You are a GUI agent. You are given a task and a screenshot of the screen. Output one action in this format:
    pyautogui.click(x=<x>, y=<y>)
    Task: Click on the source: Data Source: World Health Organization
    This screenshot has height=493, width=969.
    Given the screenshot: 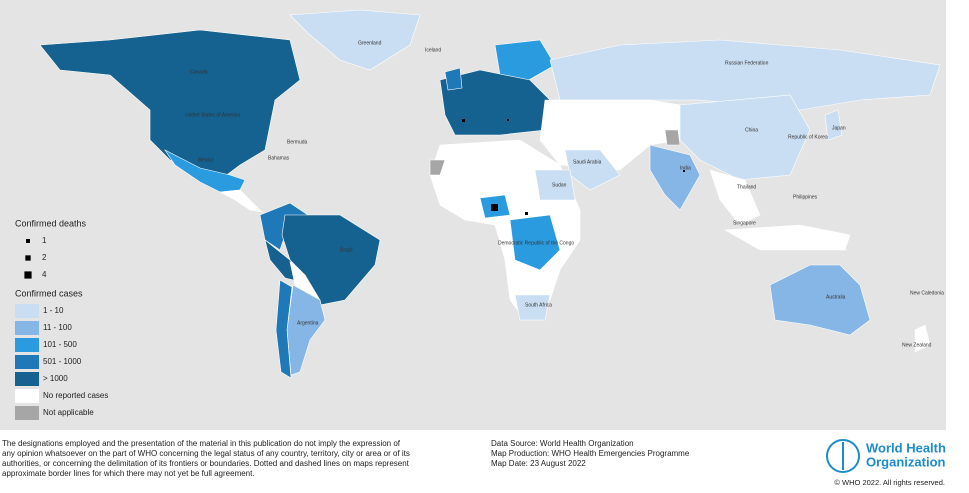 What is the action you would take?
    pyautogui.click(x=562, y=443)
    